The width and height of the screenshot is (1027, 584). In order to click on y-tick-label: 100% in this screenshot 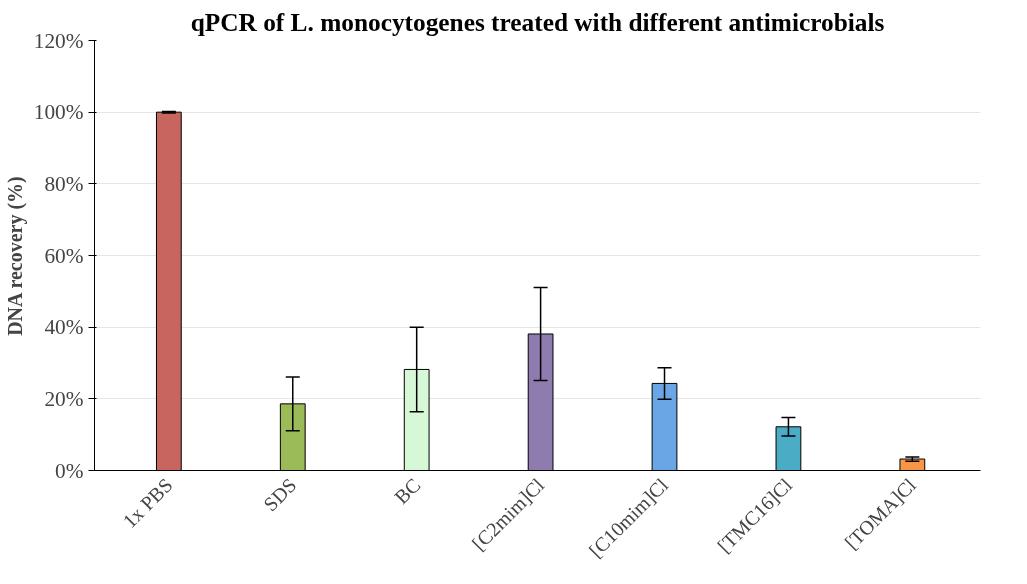, I will do `click(58, 112)`.